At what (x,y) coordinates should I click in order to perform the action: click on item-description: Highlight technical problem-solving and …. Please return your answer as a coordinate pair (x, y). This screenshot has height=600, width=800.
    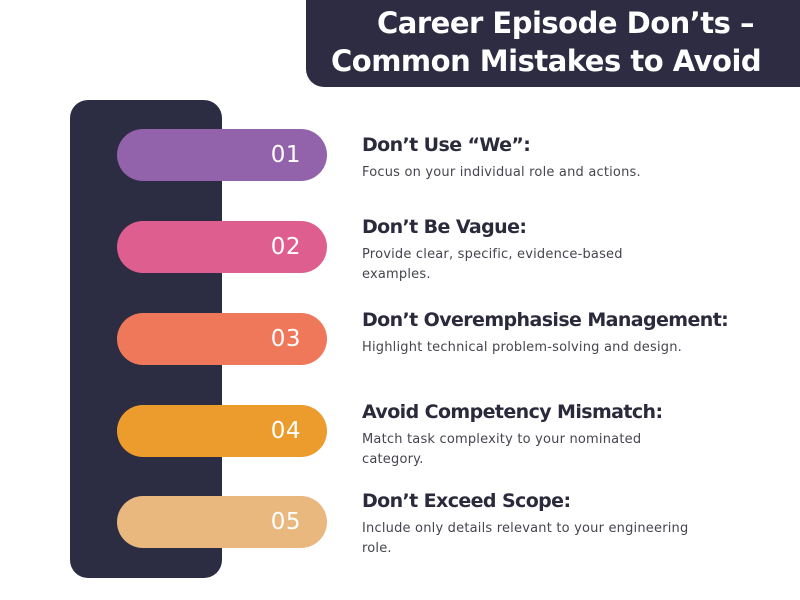
    Looking at the image, I should click on (522, 347).